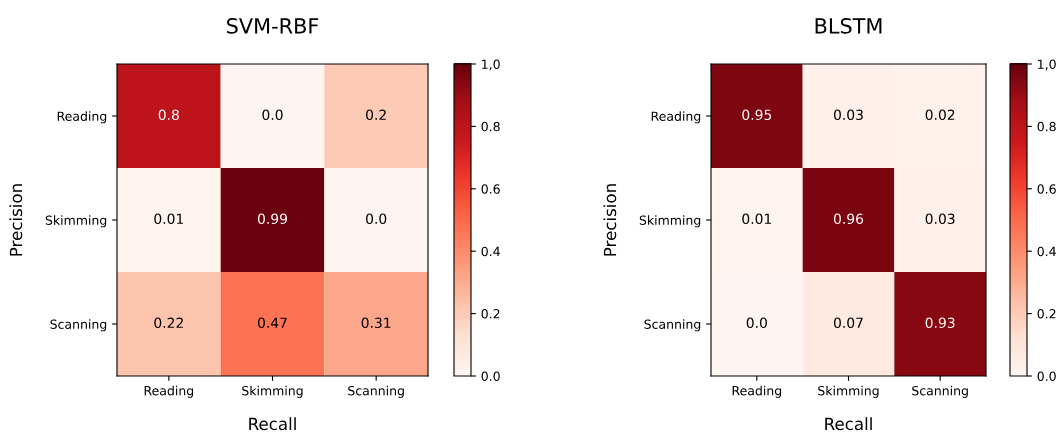 Image resolution: width=1061 pixels, height=439 pixels. Describe the element at coordinates (940, 323) in the screenshot. I see `data-label: 0.93` at that location.